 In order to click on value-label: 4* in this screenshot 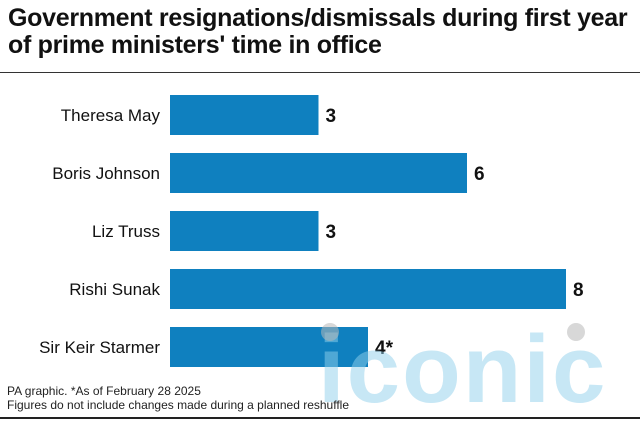, I will do `click(384, 348)`.